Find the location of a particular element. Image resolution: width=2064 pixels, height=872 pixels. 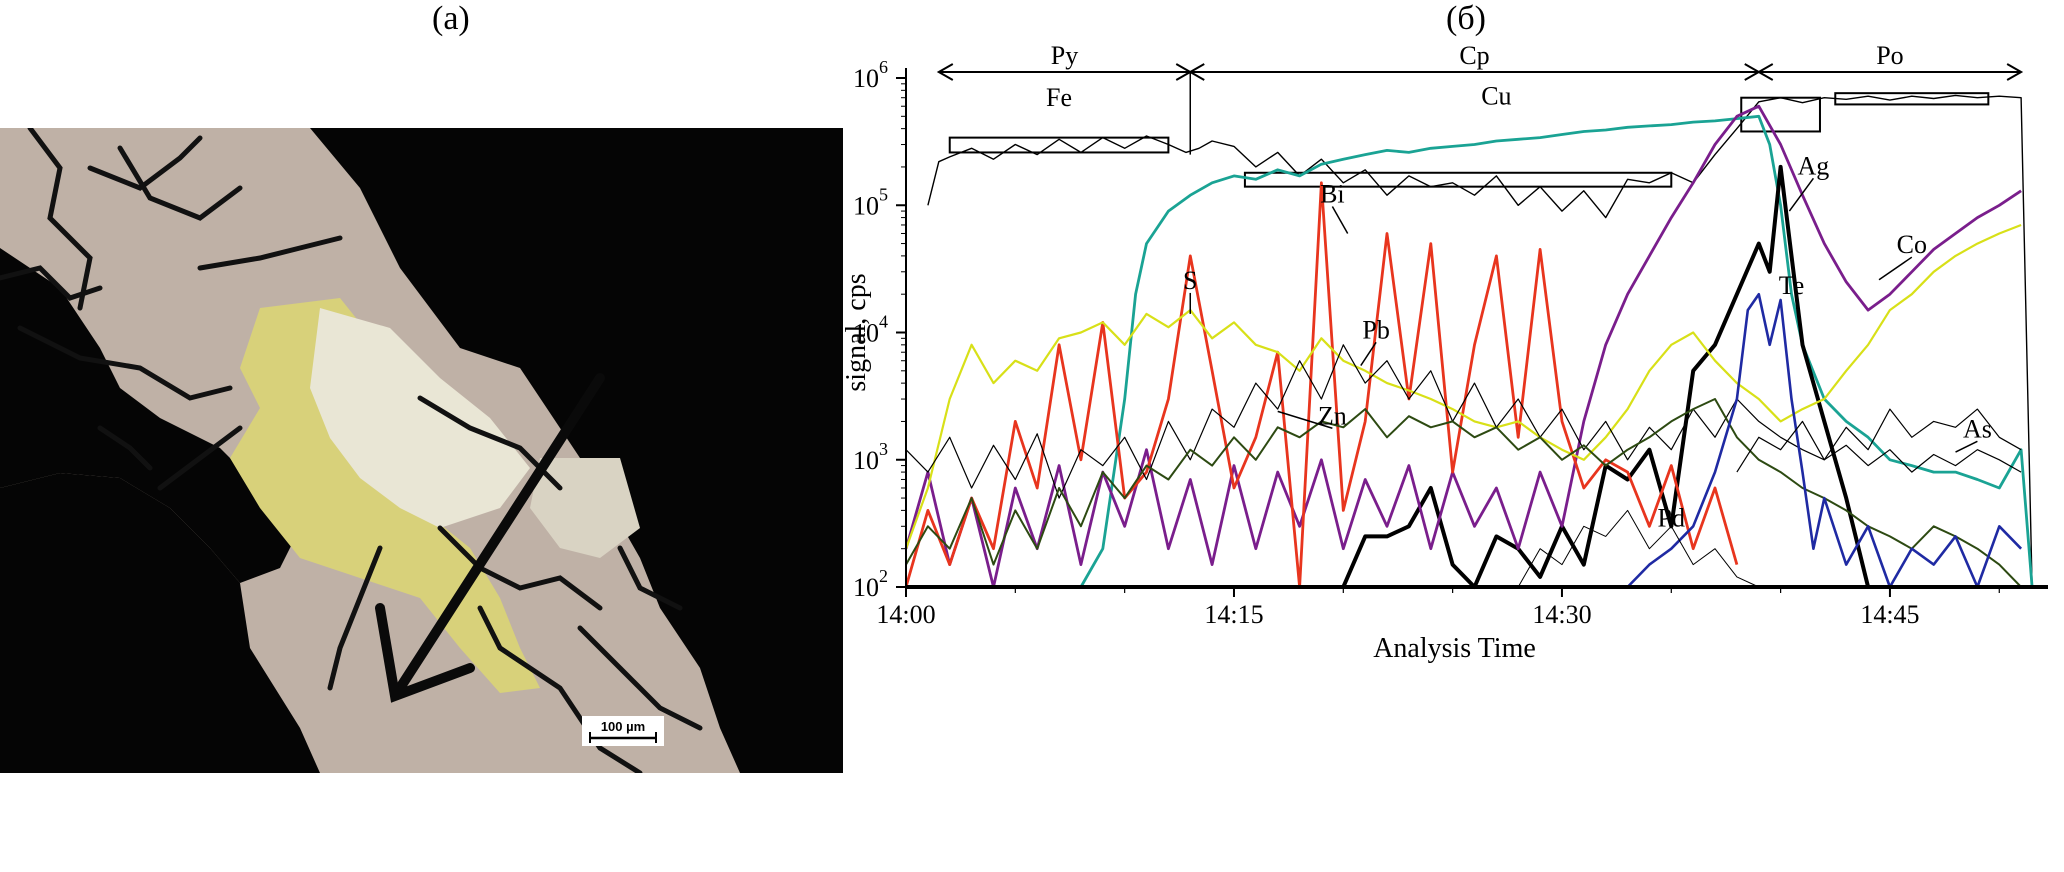

region-cp: Cp is located at coordinates (1474, 61).